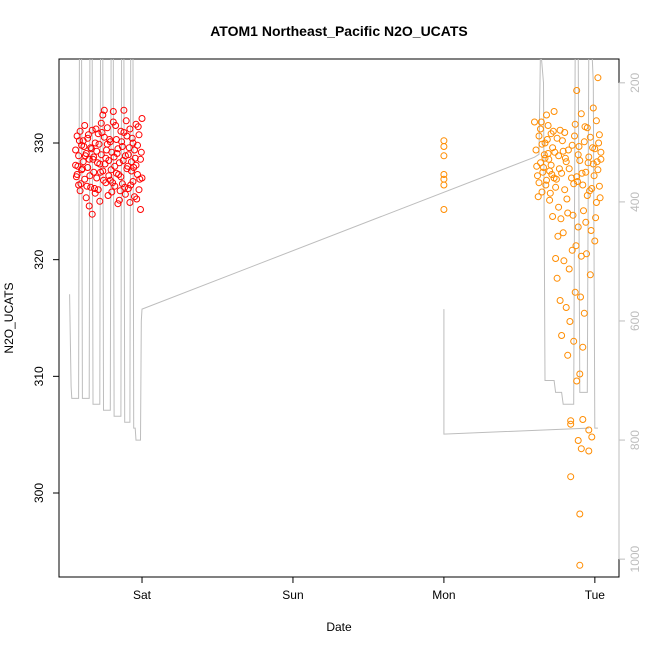 This screenshot has width=650, height=650. I want to click on secondary-y-tick-label: 200, so click(635, 82).